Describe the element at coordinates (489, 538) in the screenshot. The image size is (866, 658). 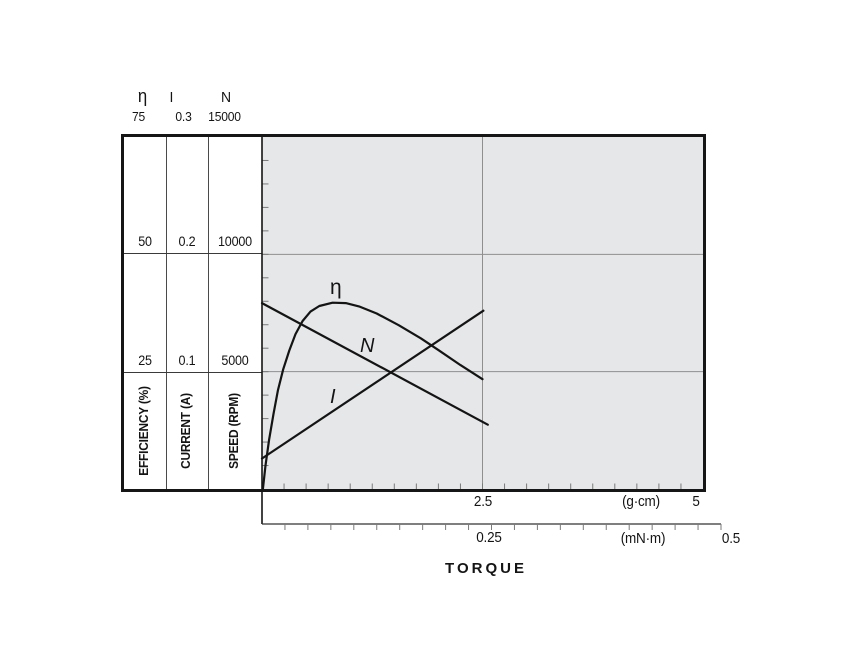
I see `torque-mnm-mid-label: 0.25` at that location.